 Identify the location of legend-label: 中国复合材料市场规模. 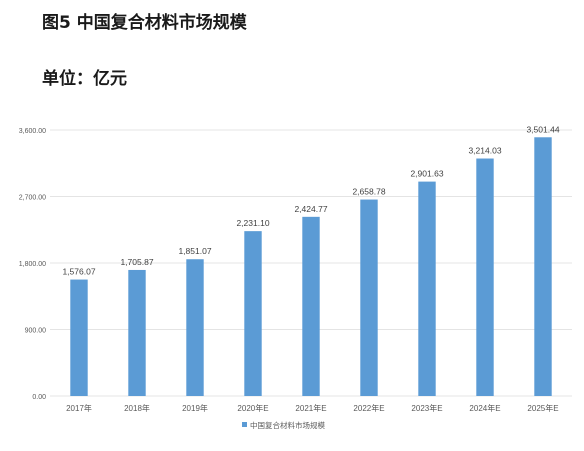
(287, 425).